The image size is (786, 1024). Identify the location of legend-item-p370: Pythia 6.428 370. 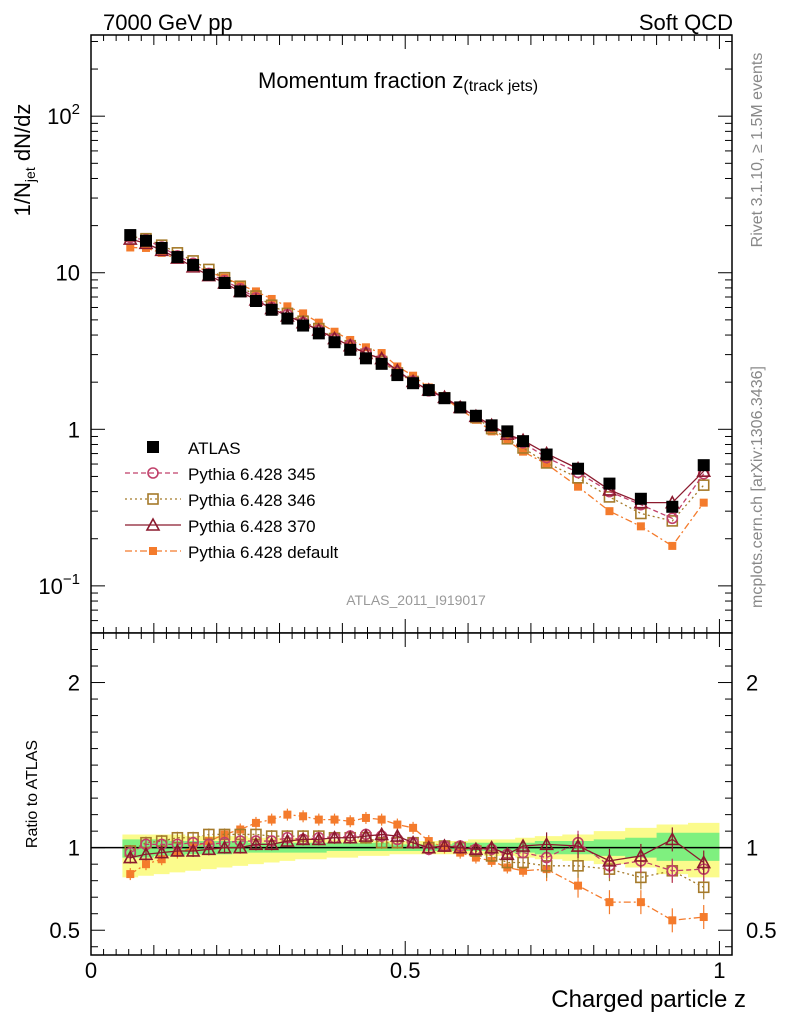
(220, 526).